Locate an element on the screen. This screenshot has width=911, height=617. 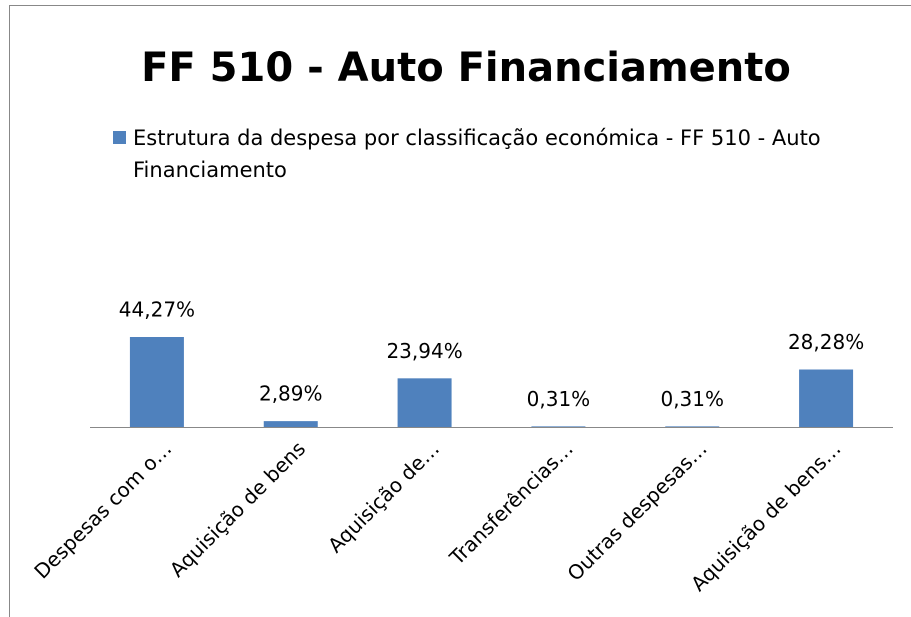
data-label: 28,28% is located at coordinates (826, 342).